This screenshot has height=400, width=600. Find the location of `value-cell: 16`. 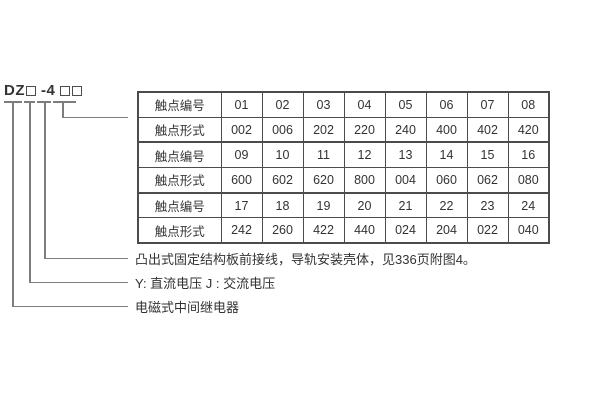

value-cell: 16 is located at coordinates (528, 155).